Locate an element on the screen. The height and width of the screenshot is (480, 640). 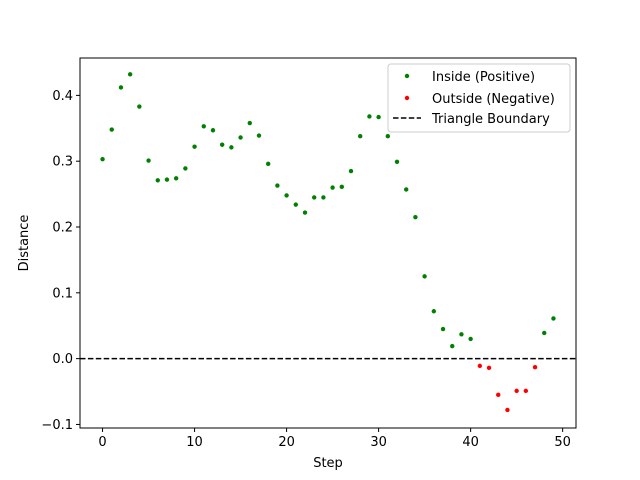
x-tick-label: 10 is located at coordinates (194, 442).